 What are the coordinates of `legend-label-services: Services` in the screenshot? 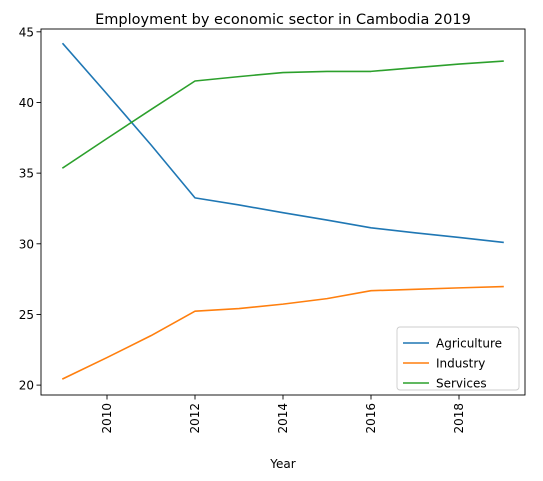 It's located at (461, 384).